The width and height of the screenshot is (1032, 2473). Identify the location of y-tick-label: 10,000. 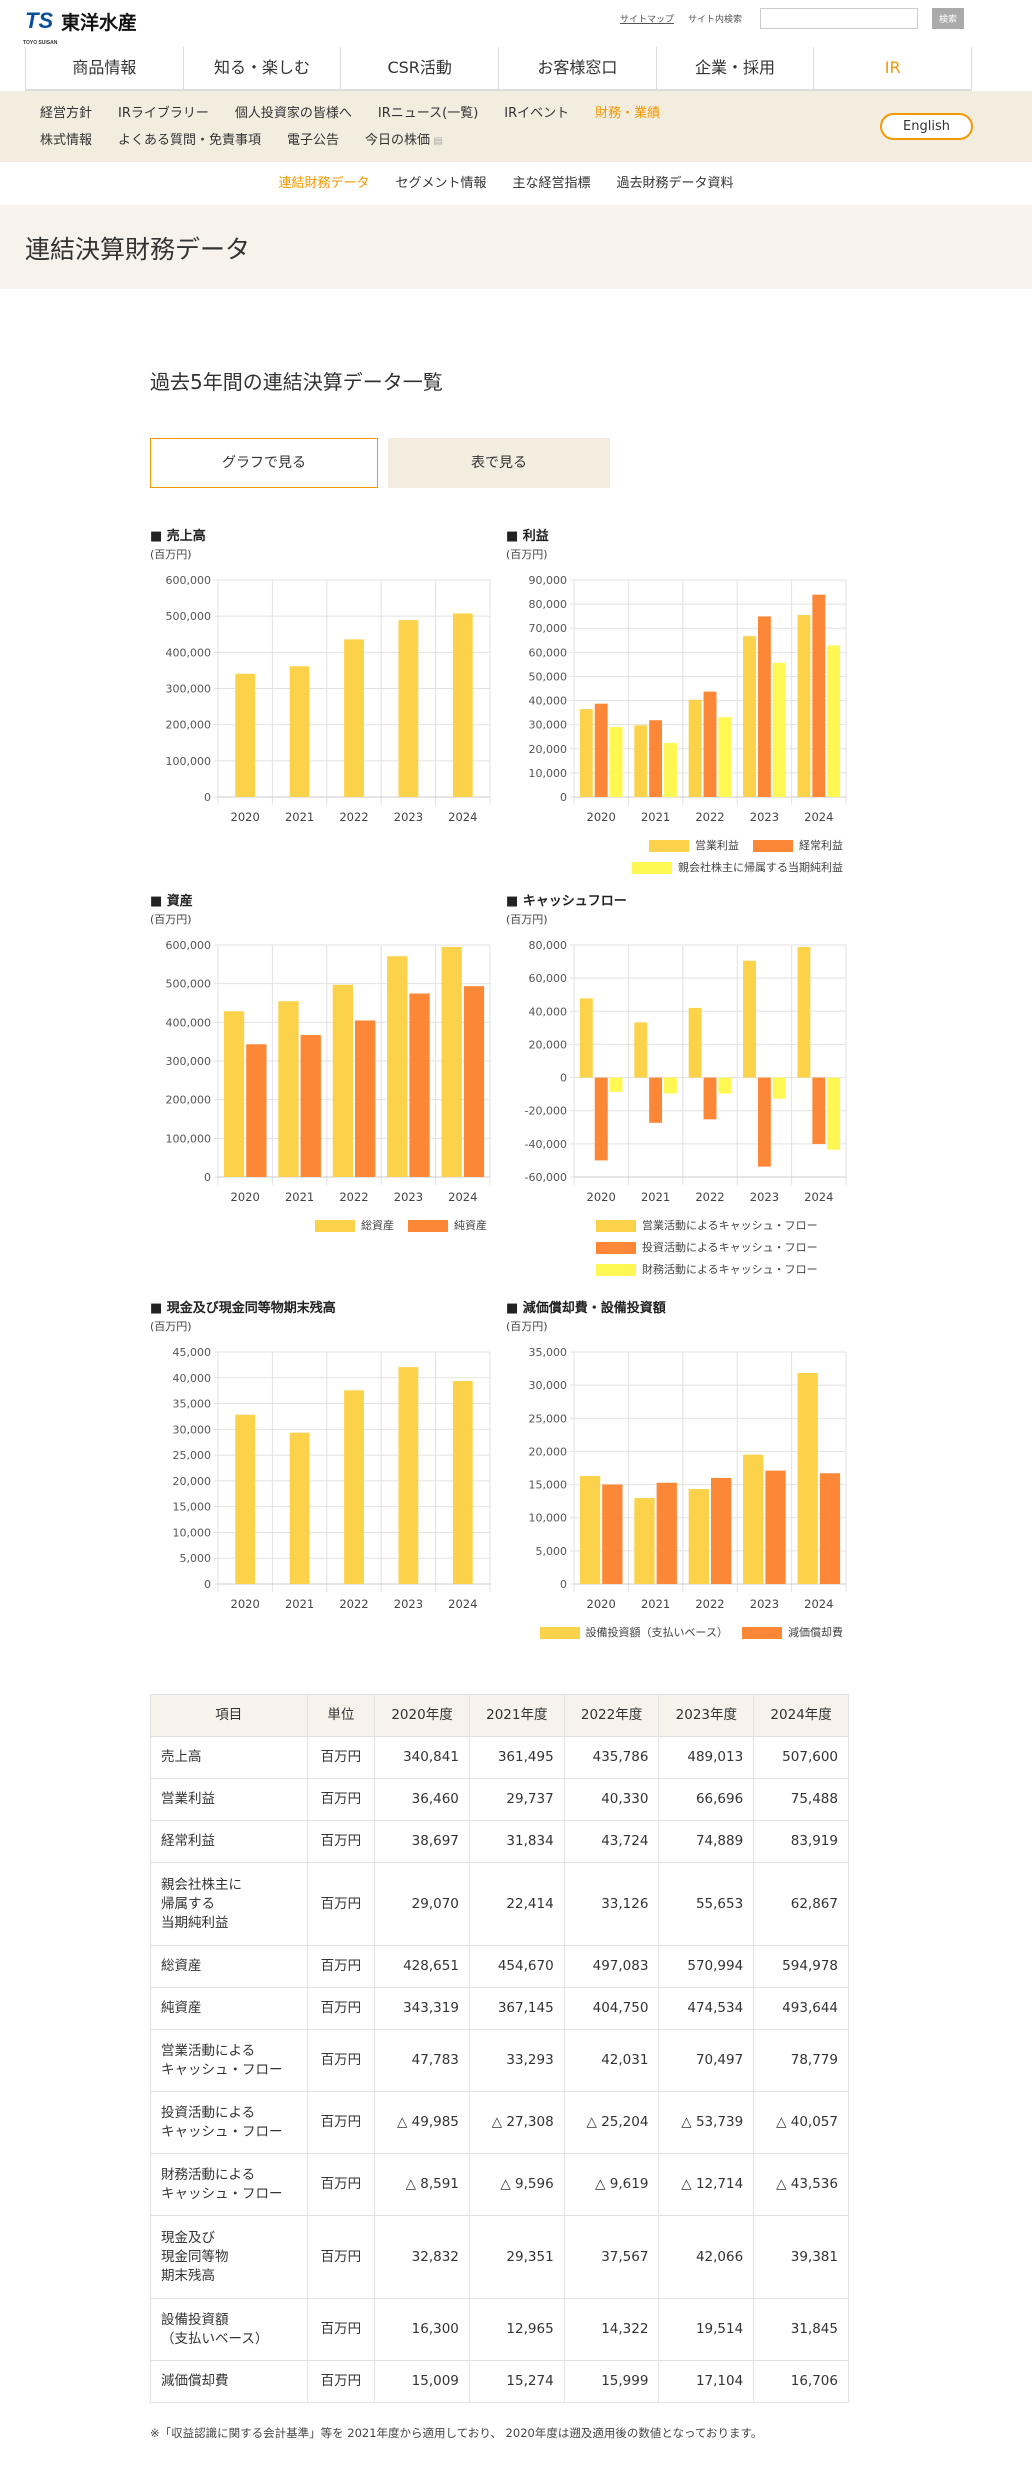
(548, 773).